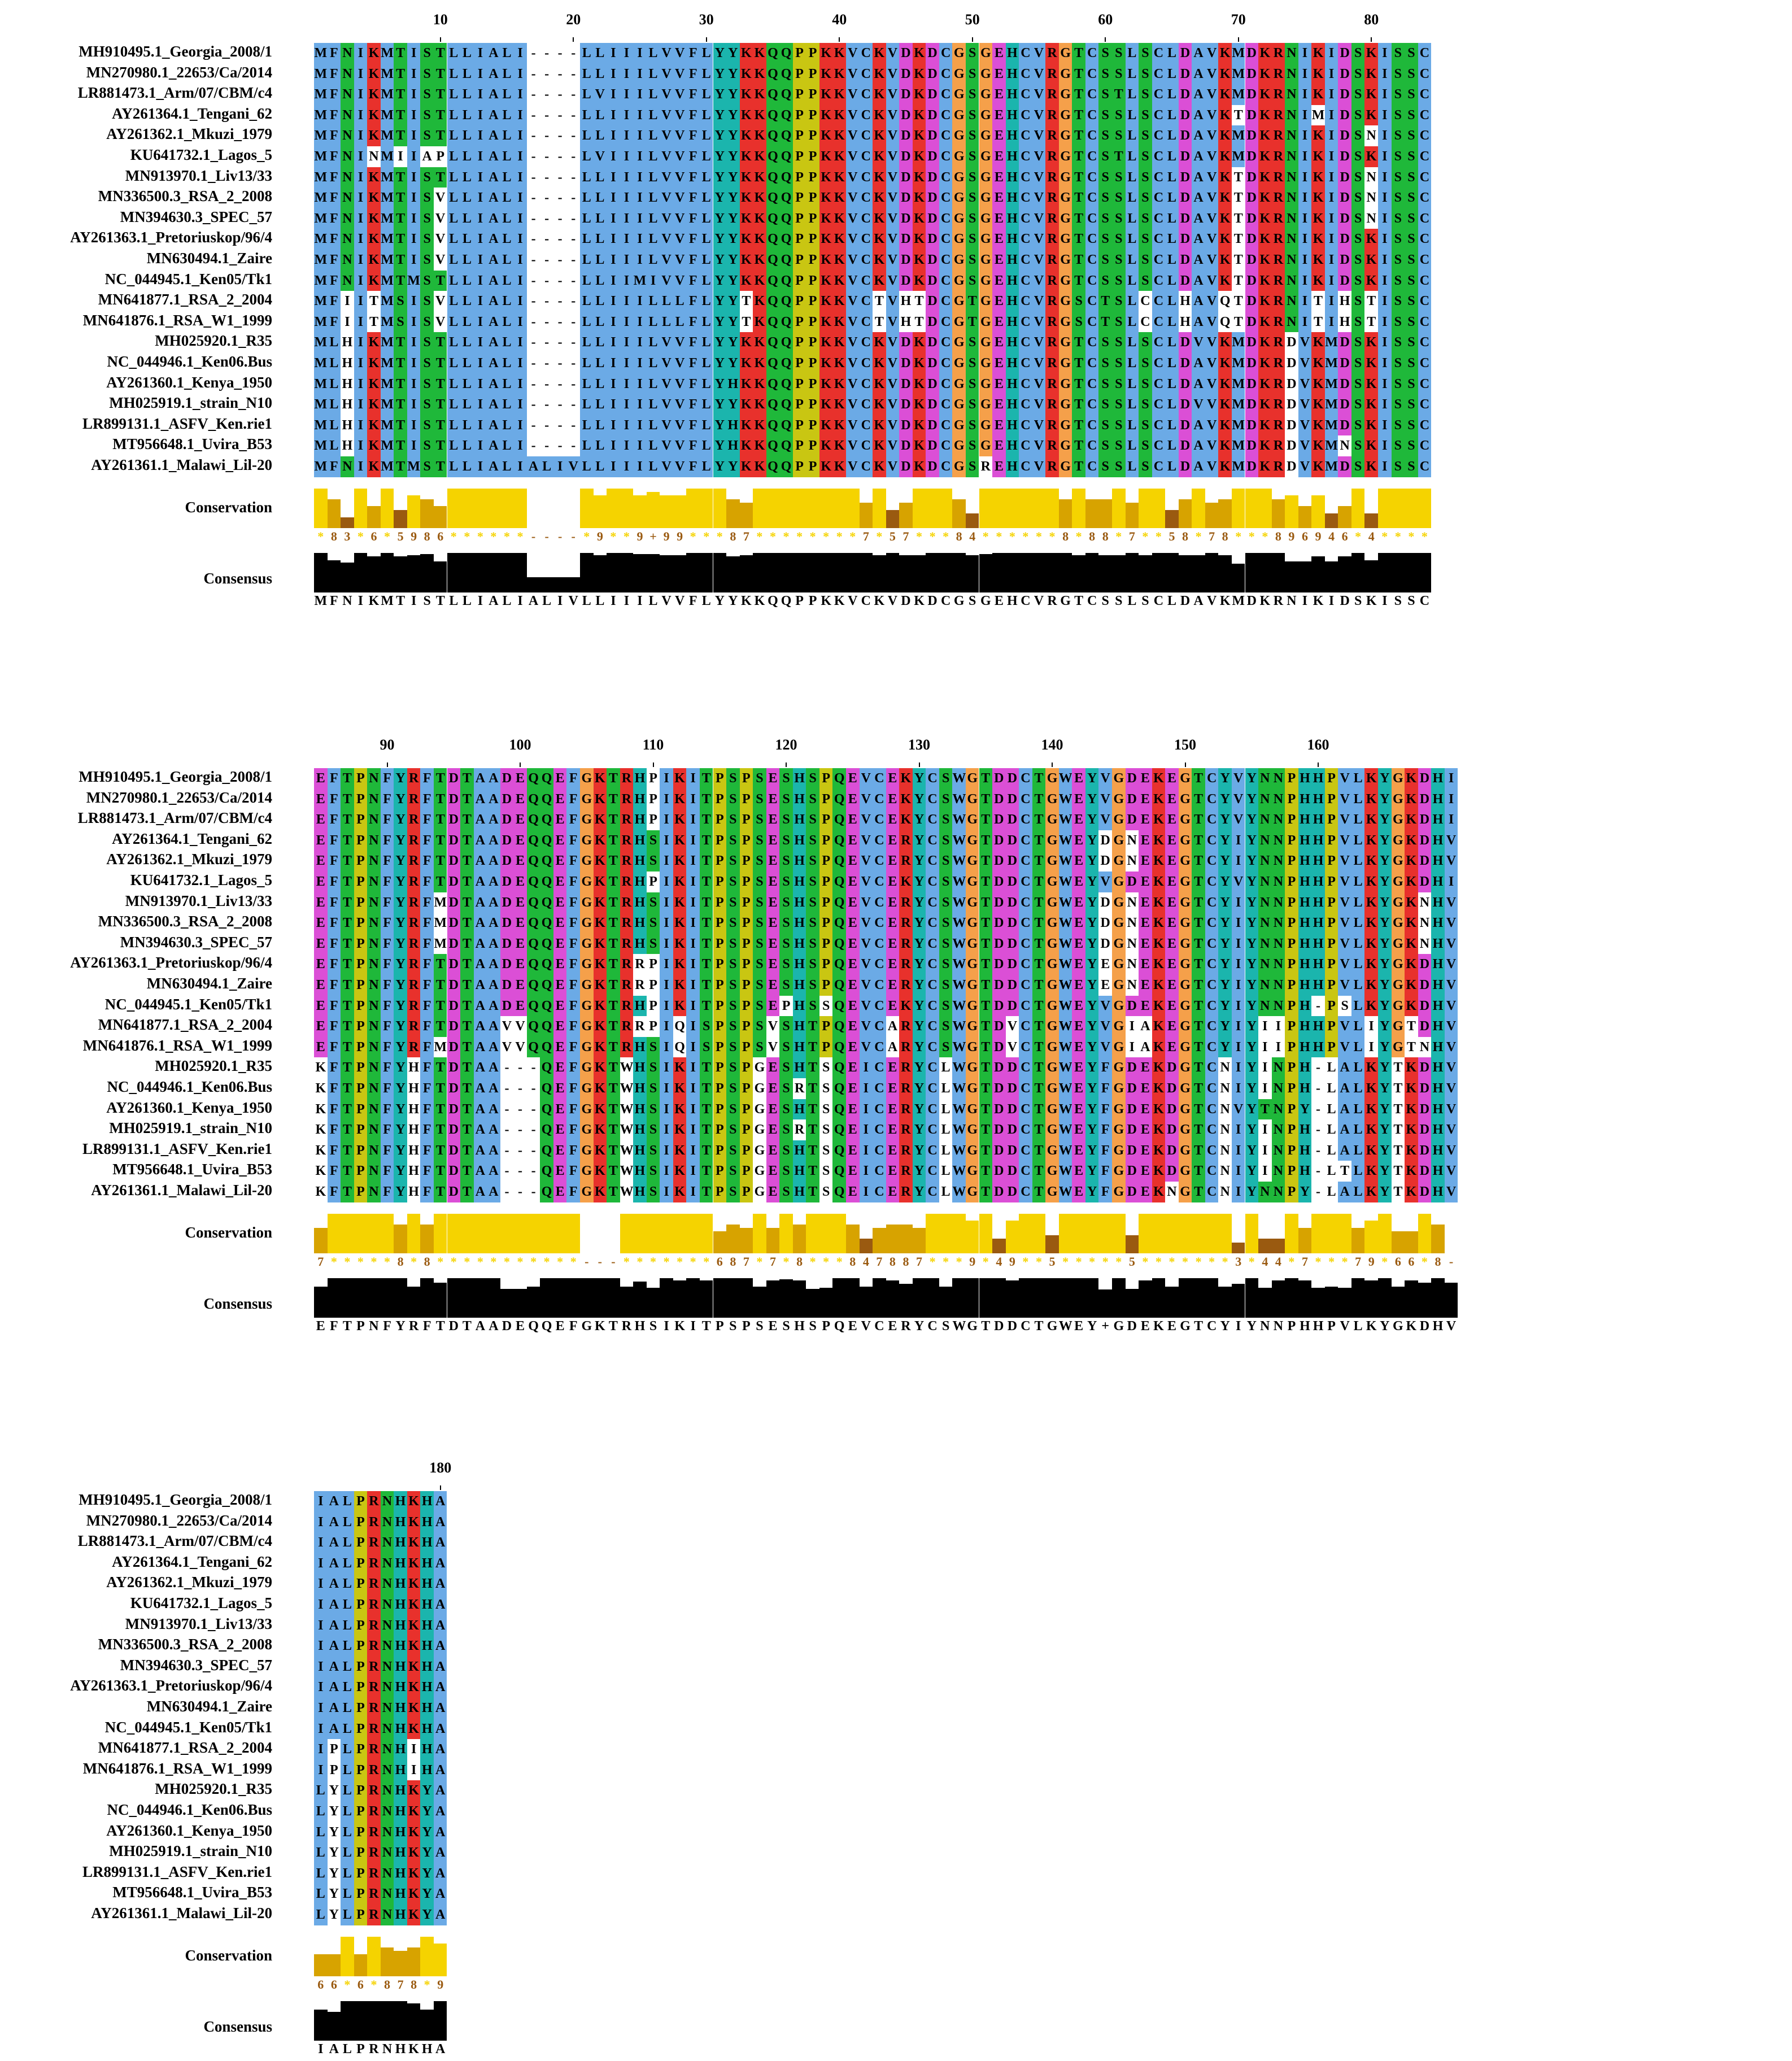 This screenshot has width=1792, height=2061. Describe the element at coordinates (533, 1171) in the screenshot. I see `residue: -` at that location.